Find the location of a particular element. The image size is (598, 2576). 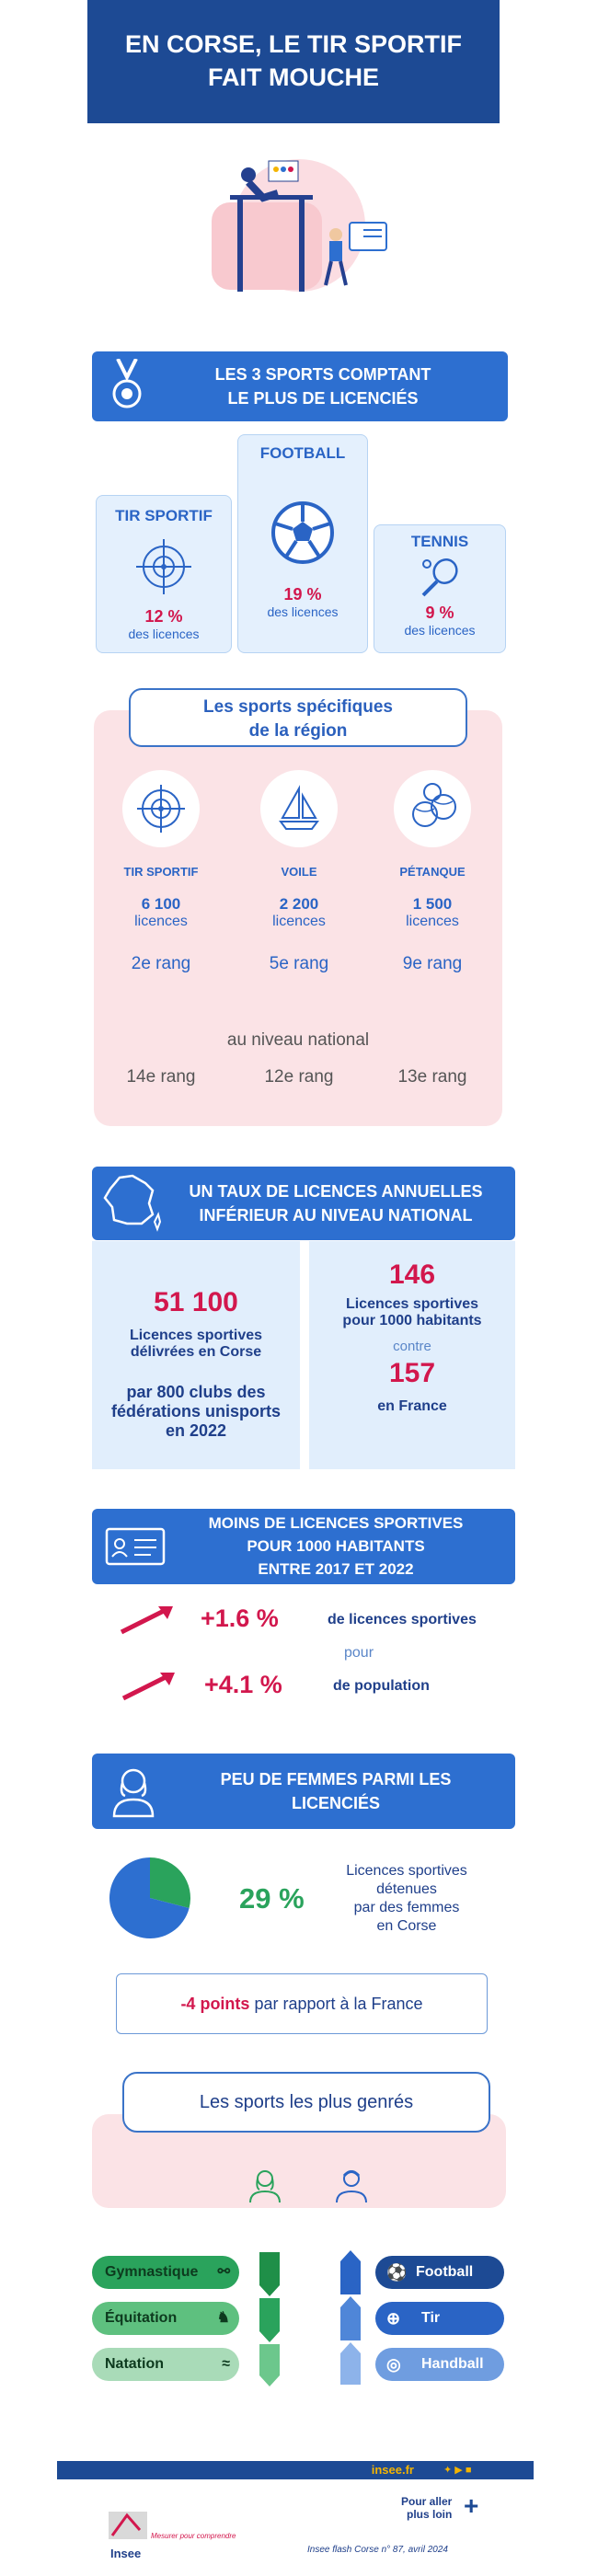

insee-logo is located at coordinates (128, 2525).